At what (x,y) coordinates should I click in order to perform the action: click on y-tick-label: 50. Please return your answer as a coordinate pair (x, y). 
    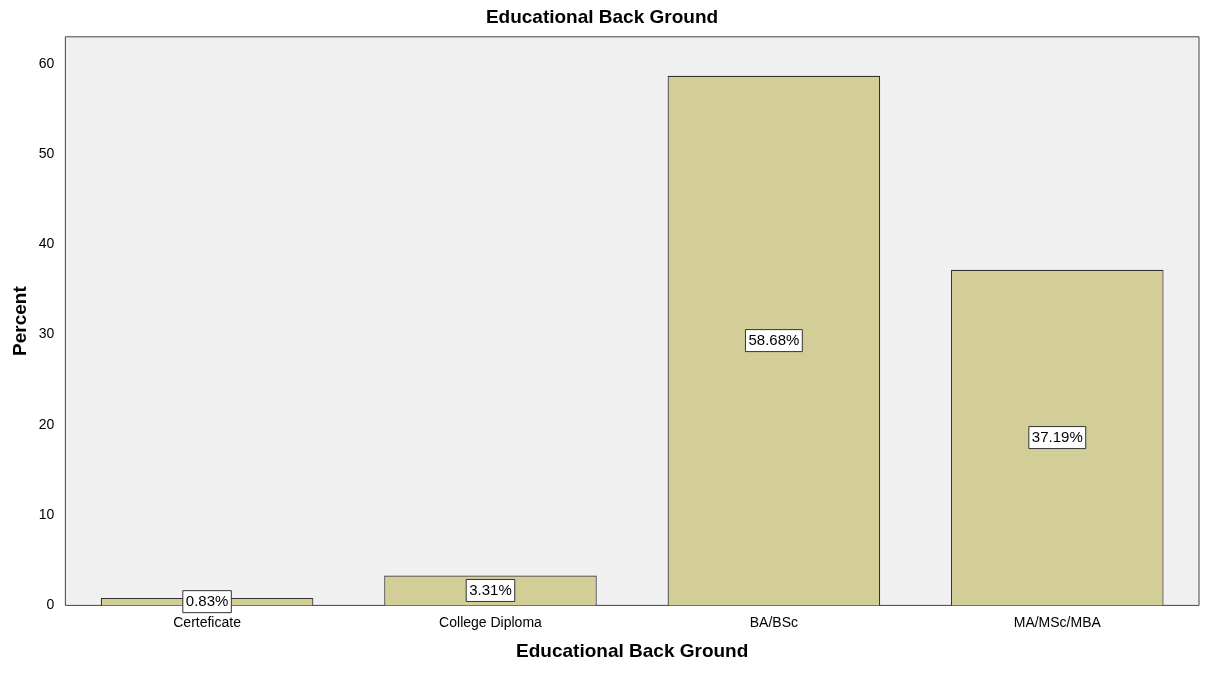
    Looking at the image, I should click on (46, 152).